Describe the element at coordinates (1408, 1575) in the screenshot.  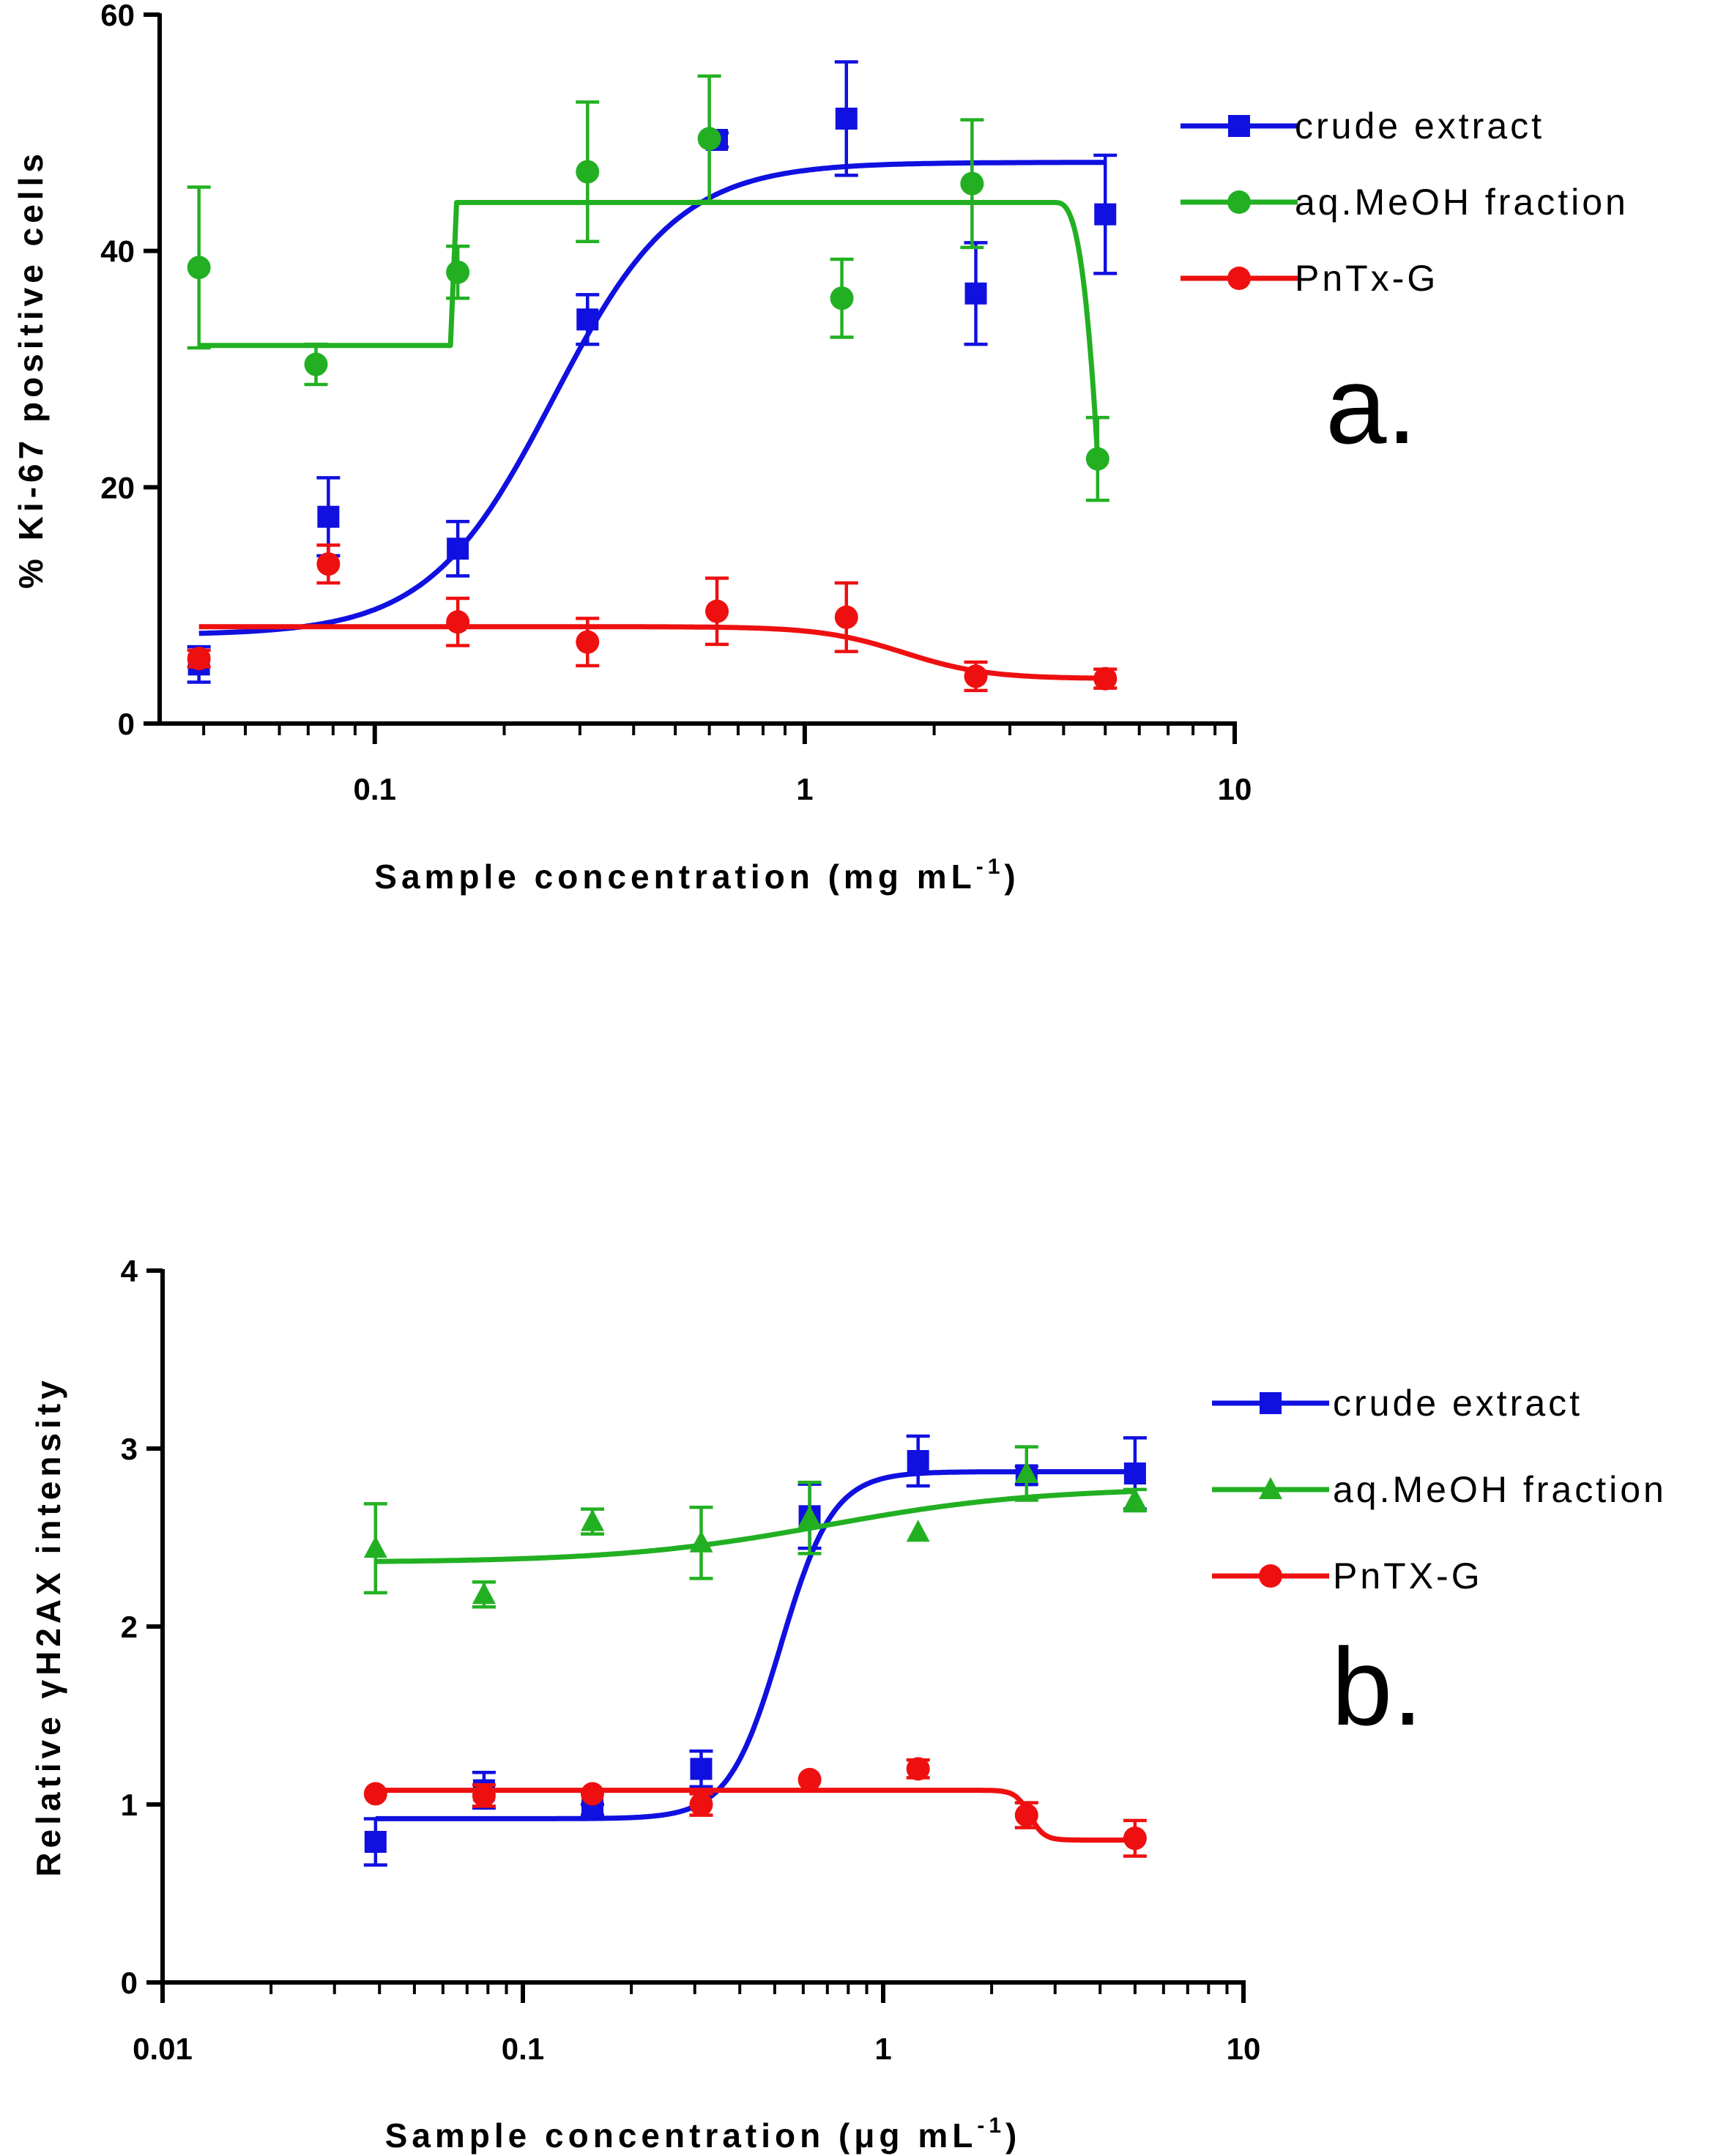
I see `legend-label: PnTX-G` at that location.